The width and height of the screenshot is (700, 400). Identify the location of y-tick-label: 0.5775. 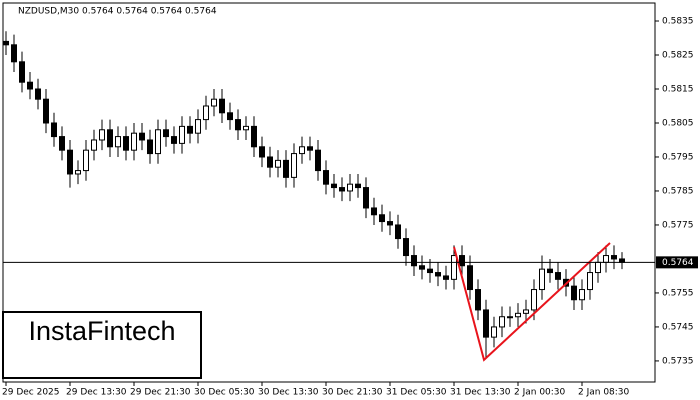
(678, 225).